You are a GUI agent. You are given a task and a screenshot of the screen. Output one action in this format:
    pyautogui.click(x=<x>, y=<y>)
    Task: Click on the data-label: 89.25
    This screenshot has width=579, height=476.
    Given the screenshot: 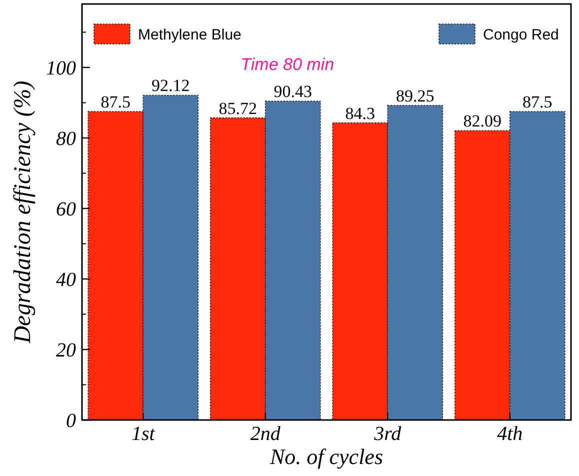 What is the action you would take?
    pyautogui.click(x=415, y=96)
    